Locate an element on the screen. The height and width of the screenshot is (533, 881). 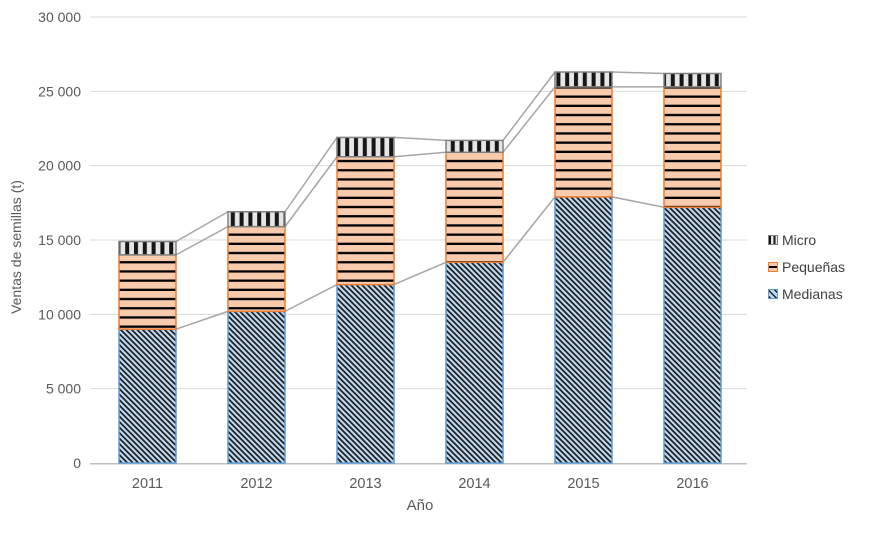
svg-text: 15 000 is located at coordinates (59, 240).